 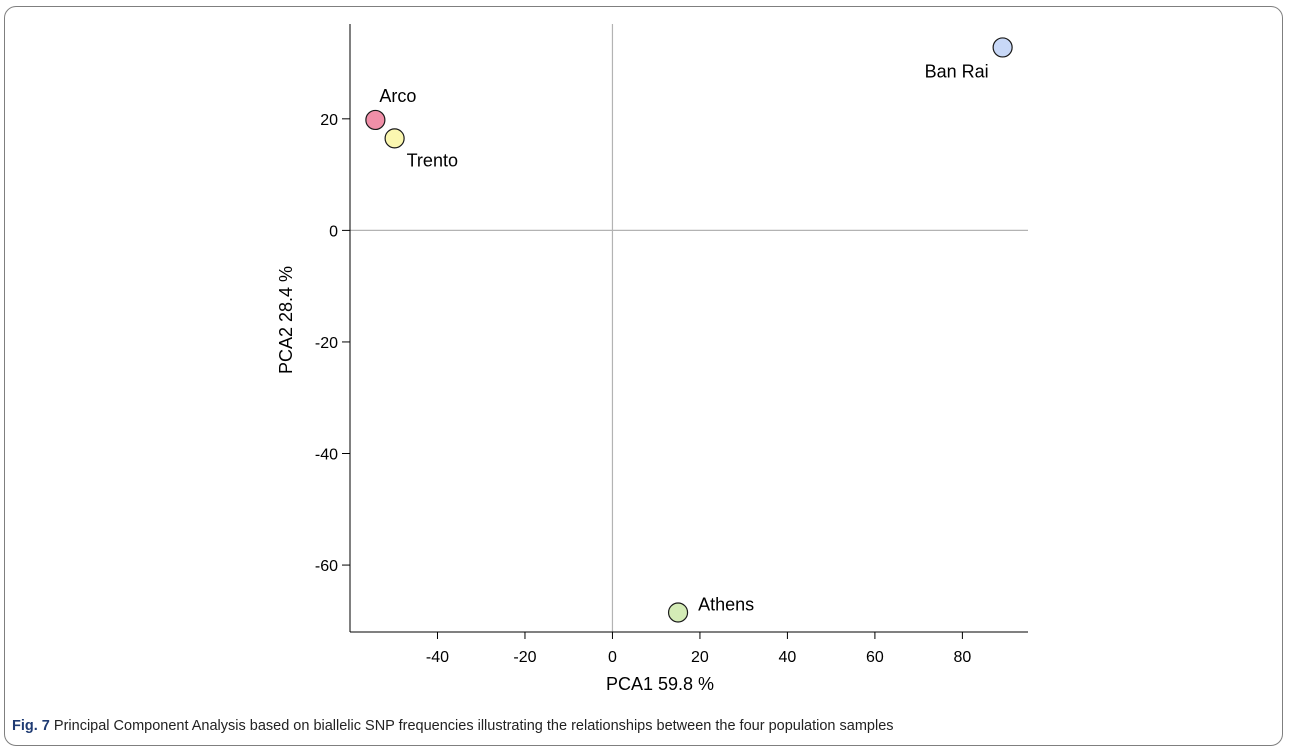 What do you see at coordinates (660, 684) in the screenshot?
I see `x-axis-title: PCA1 59.8 %` at bounding box center [660, 684].